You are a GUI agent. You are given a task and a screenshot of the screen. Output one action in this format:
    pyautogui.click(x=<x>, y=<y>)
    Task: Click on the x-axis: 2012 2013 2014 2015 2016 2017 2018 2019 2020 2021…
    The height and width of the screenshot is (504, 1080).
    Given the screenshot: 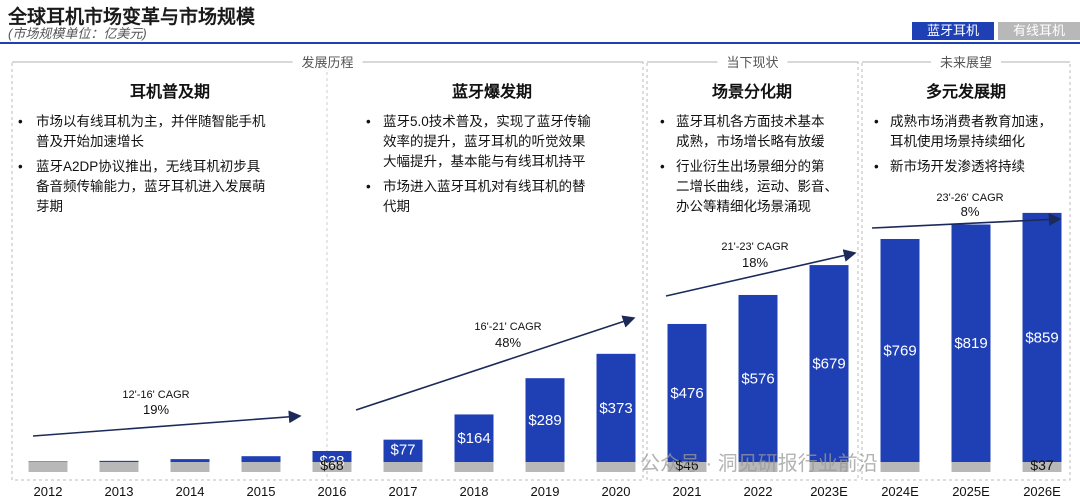 What is the action you would take?
    pyautogui.click(x=548, y=491)
    